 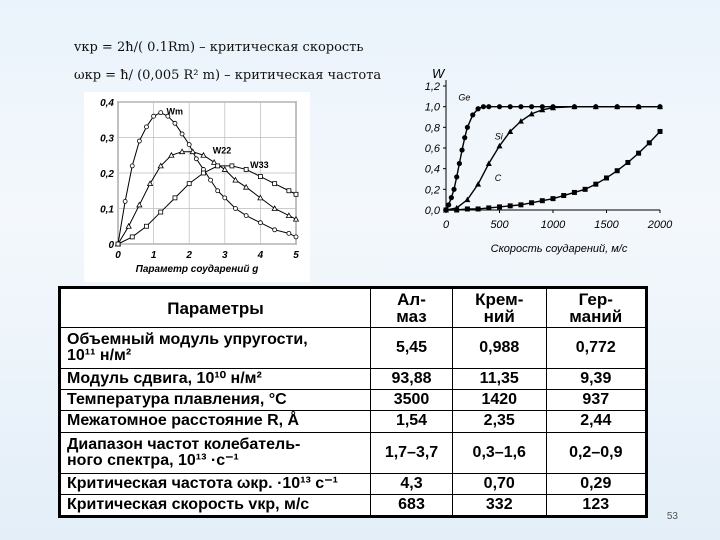 What do you see at coordinates (433, 128) in the screenshot?
I see `y-tick-label: 0,8` at bounding box center [433, 128].